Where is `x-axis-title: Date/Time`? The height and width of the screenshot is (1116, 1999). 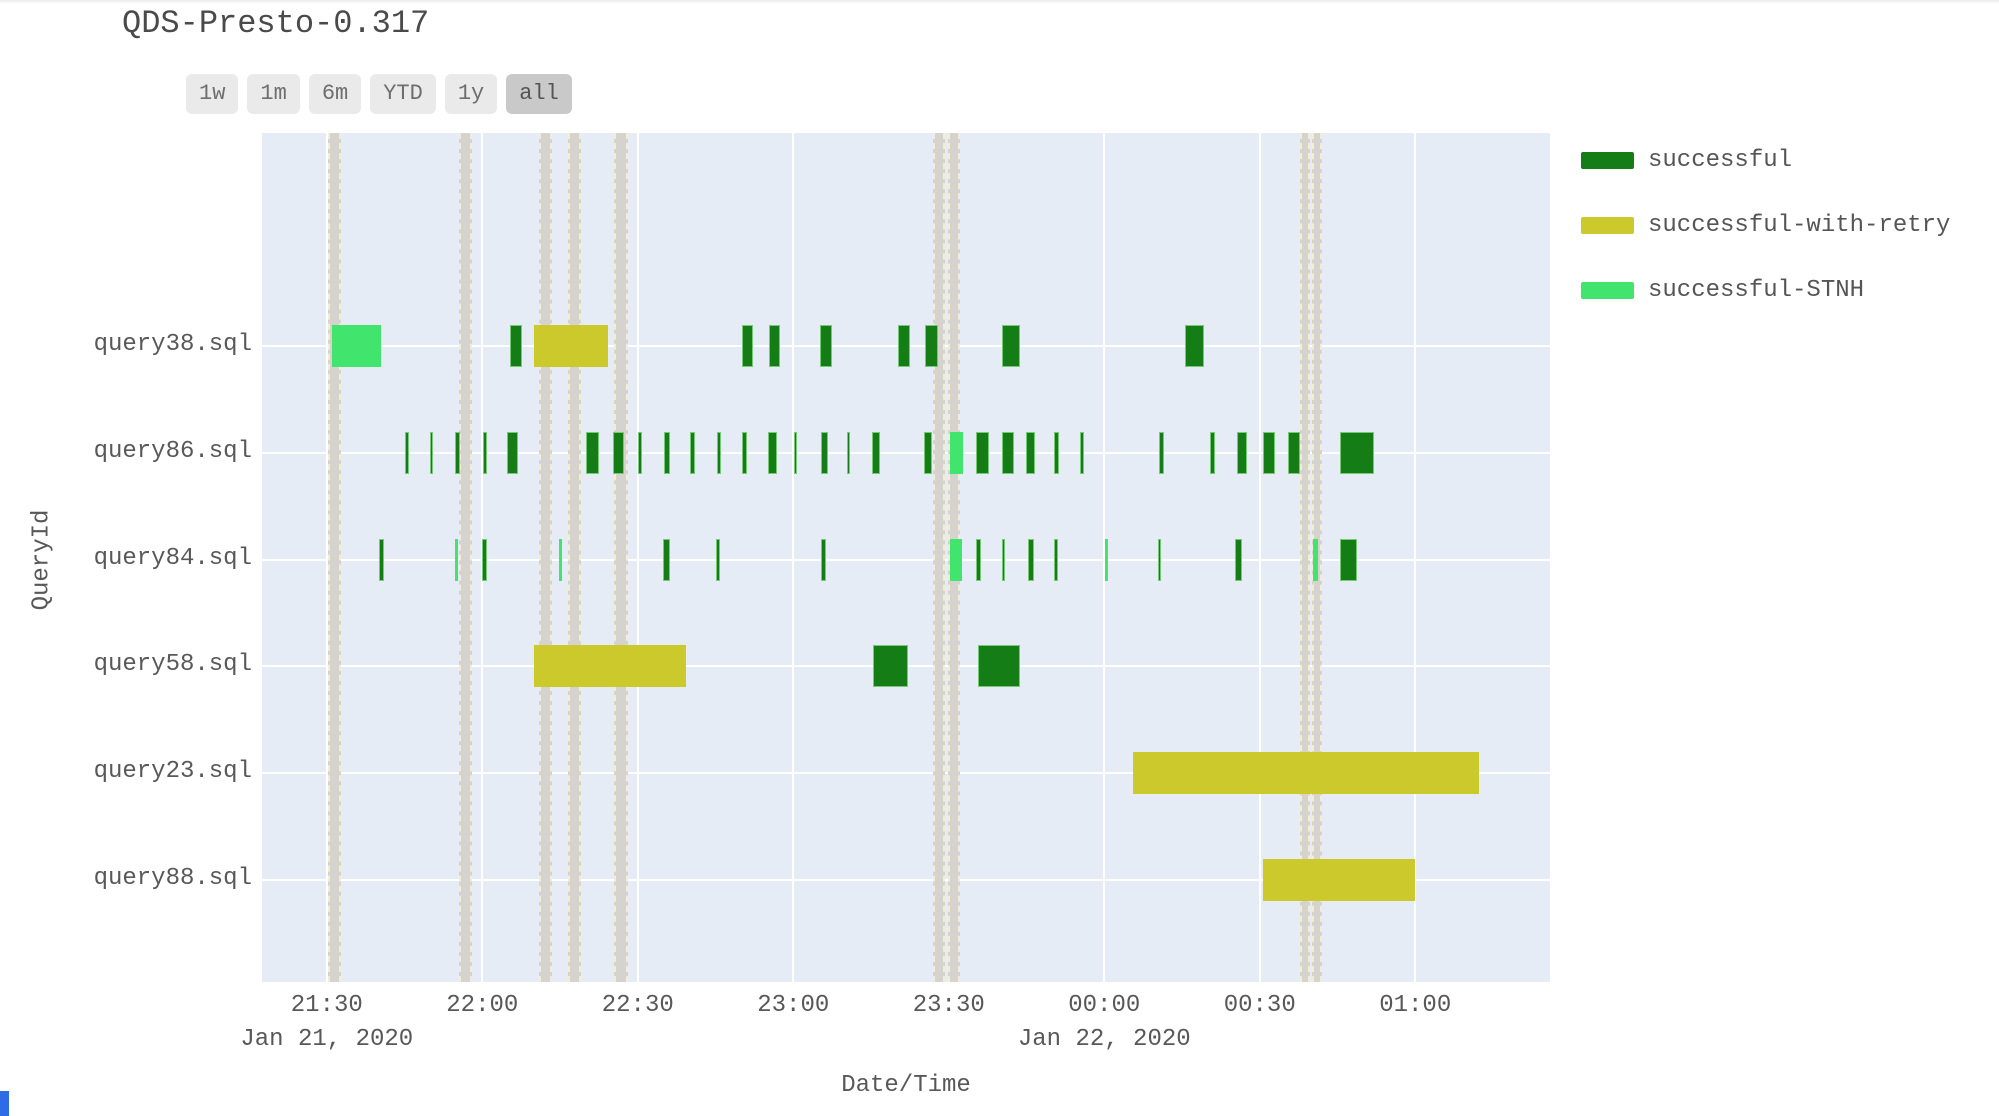
x-axis-title: Date/Time is located at coordinates (906, 1085).